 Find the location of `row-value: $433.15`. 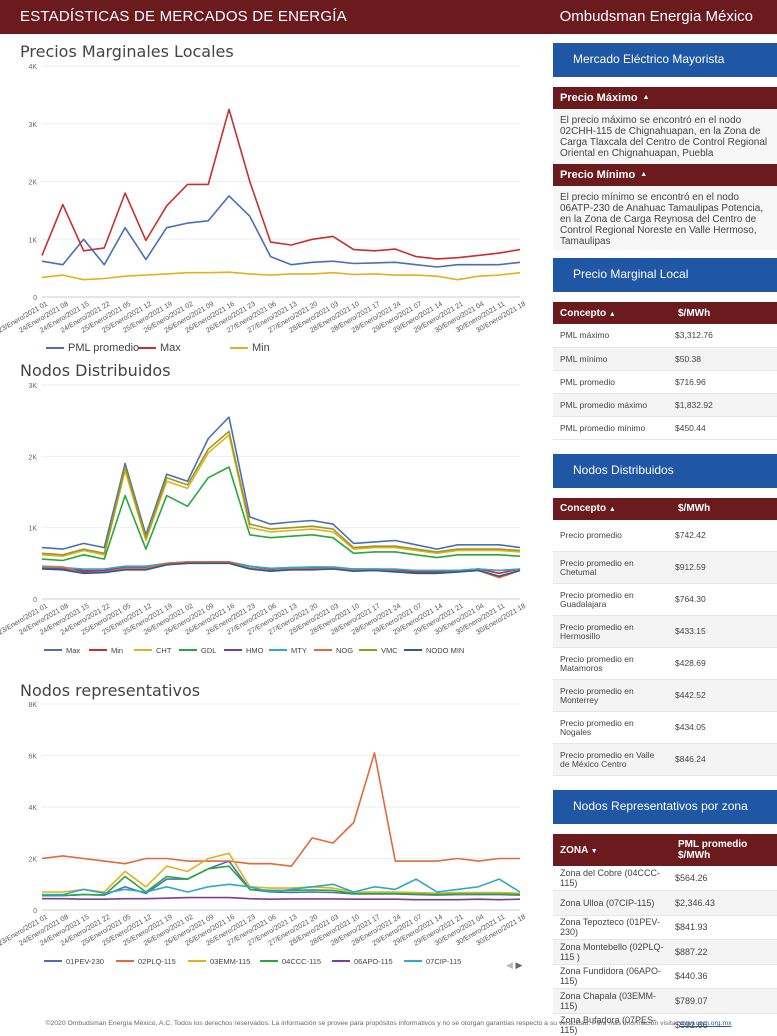

row-value: $433.15 is located at coordinates (724, 631).